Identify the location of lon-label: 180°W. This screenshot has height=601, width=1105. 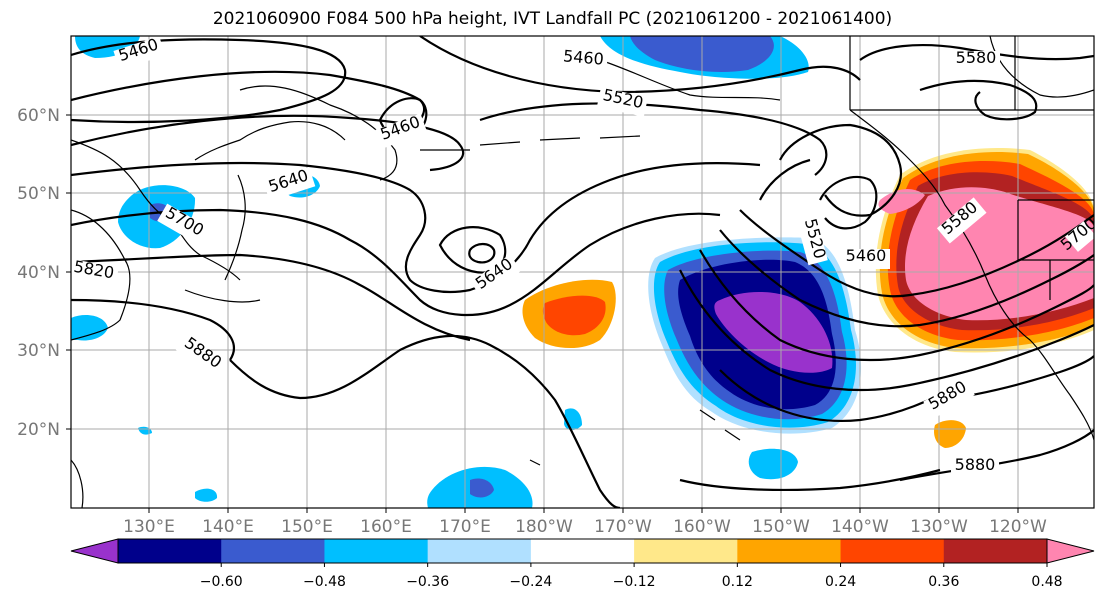
(544, 527).